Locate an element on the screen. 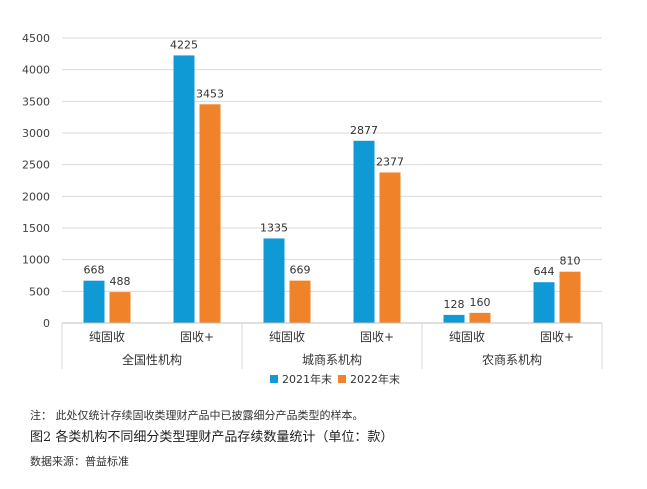  figure-caption: 图2 各类机构不同细分类型理财产品存续数量统计（单位：款） is located at coordinates (212, 437).